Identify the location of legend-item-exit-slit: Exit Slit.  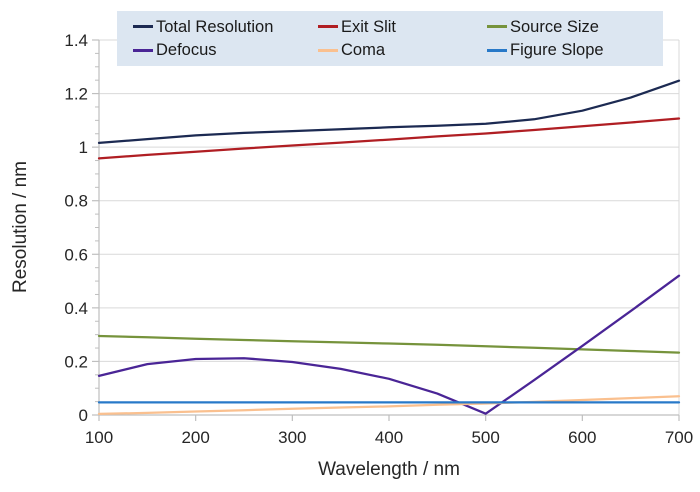
(402, 27).